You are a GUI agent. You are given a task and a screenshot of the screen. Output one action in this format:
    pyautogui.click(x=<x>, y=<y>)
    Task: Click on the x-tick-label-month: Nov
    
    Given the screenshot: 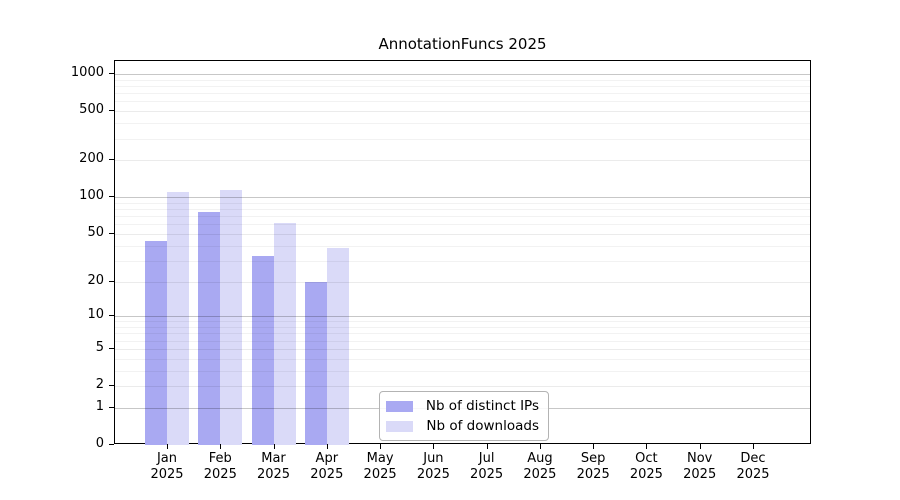 What is the action you would take?
    pyautogui.click(x=700, y=458)
    